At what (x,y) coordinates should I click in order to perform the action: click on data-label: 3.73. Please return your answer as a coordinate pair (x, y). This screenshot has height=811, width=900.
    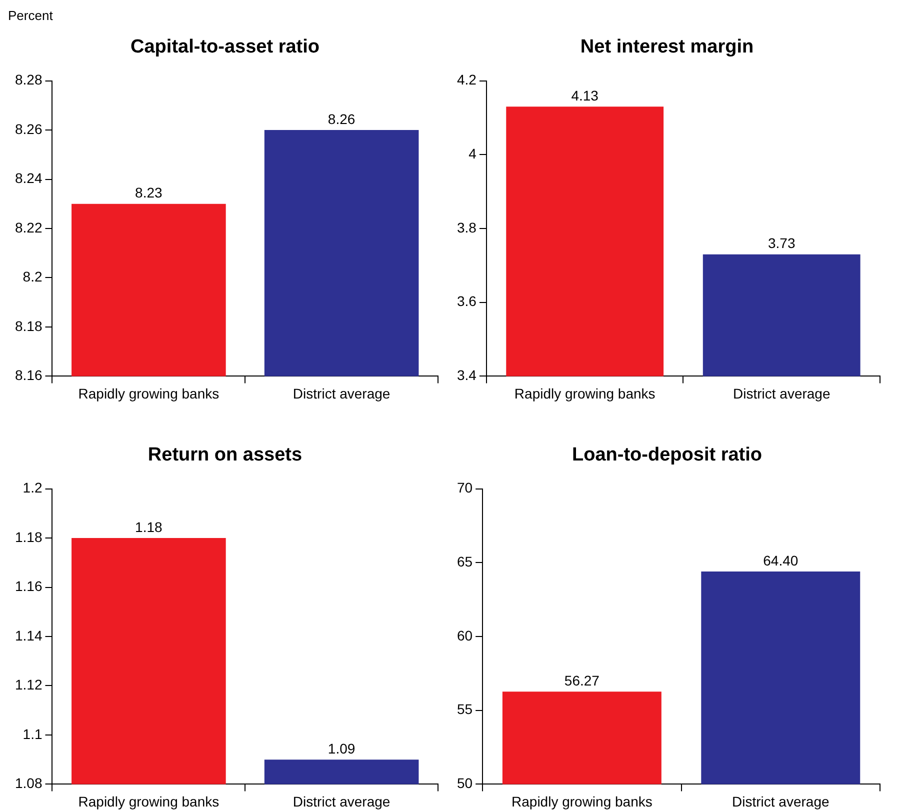
    Looking at the image, I should click on (782, 243).